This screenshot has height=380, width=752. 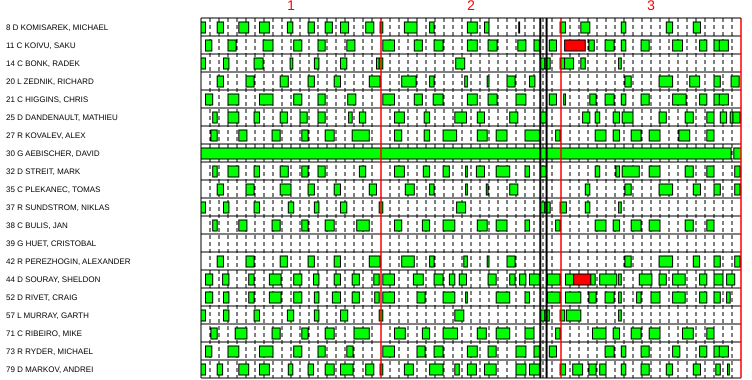 What do you see at coordinates (47, 99) in the screenshot?
I see `y-tick-label: 21 C HIGGINS, CHRIS` at bounding box center [47, 99].